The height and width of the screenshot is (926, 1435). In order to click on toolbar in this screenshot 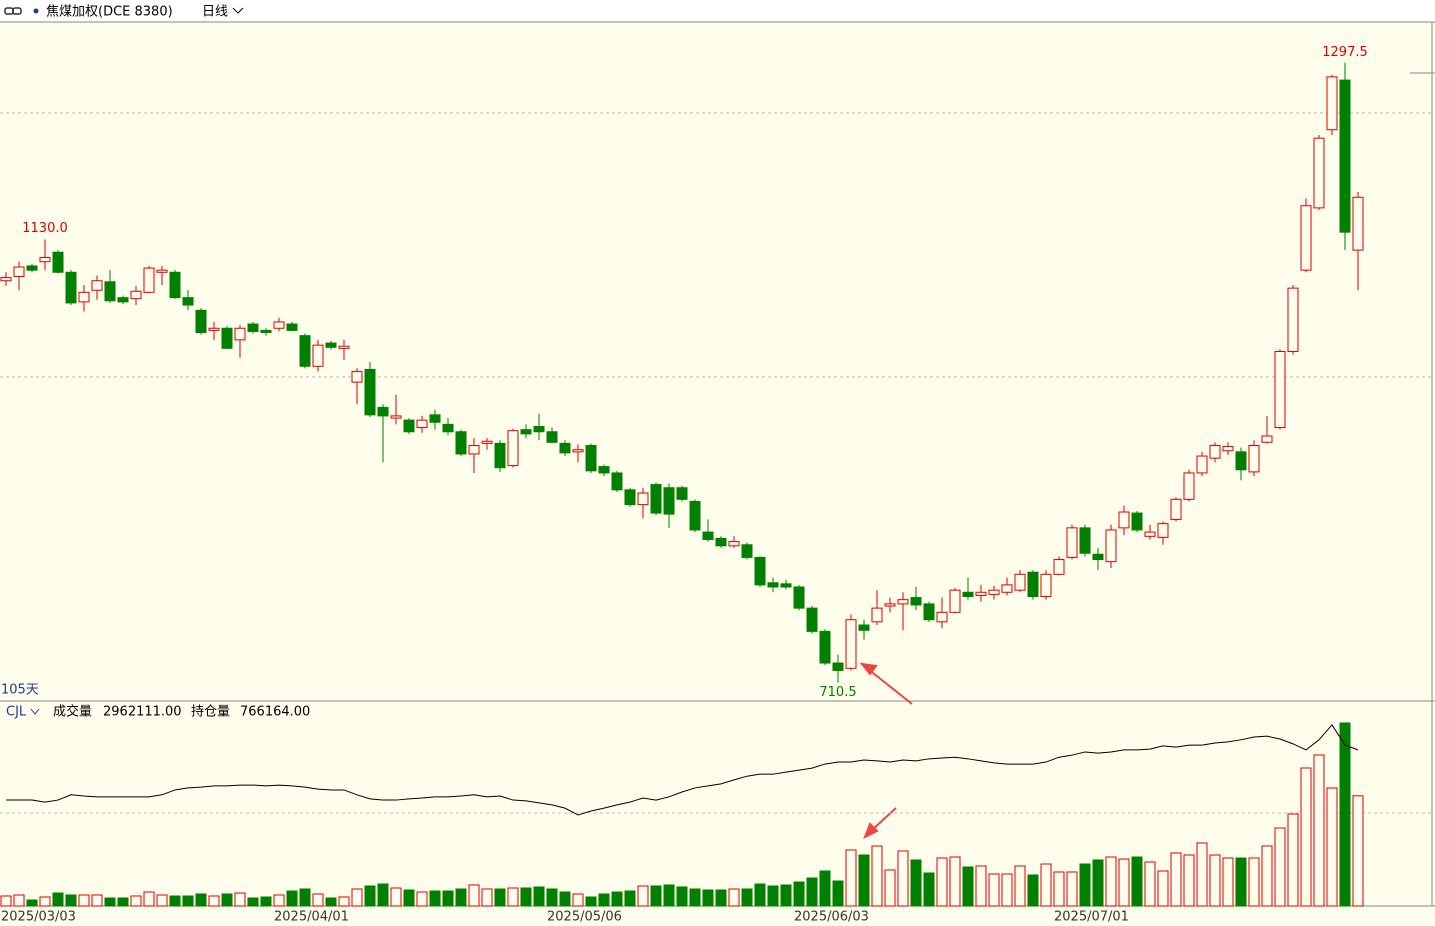, I will do `click(717, 11)`.